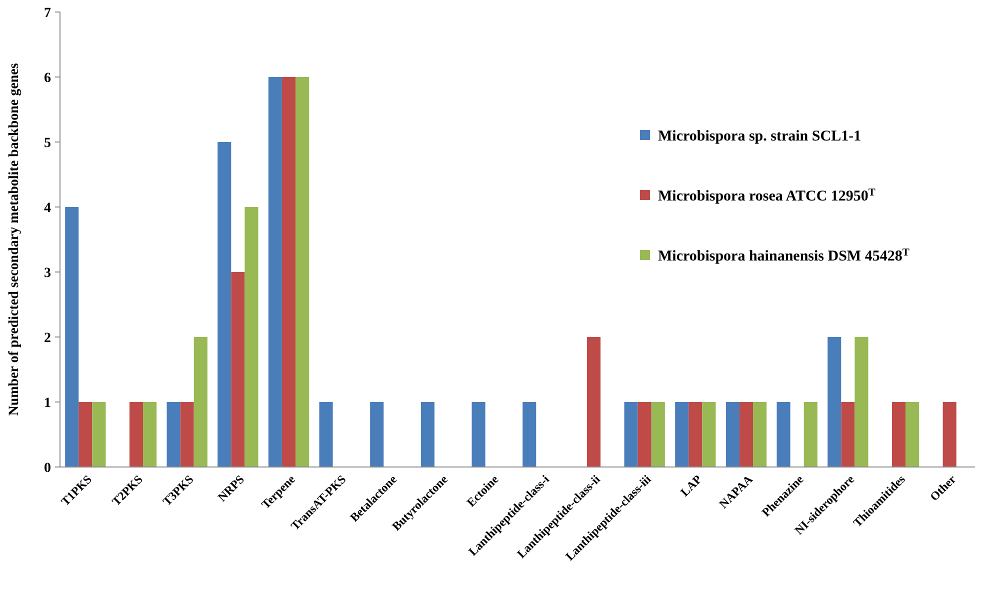  Describe the element at coordinates (784, 255) in the screenshot. I see `legend-label: Microbispora hainanensis DSM 45428$^{T}$` at that location.